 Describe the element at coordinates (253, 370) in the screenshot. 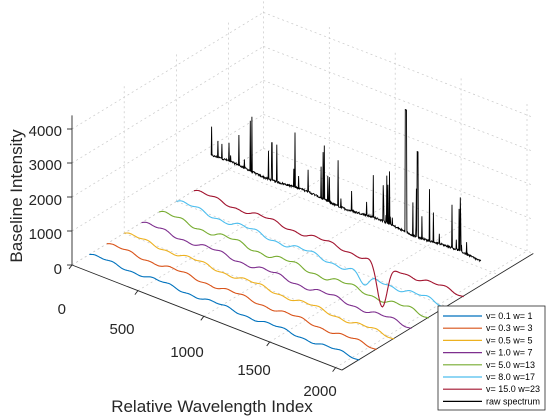

I see `x-tick-label: 1500` at that location.